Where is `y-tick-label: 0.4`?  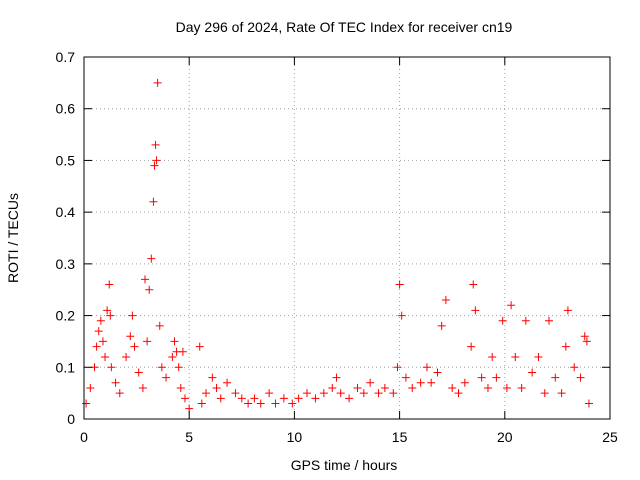
y-tick-label: 0.4 is located at coordinates (66, 212).